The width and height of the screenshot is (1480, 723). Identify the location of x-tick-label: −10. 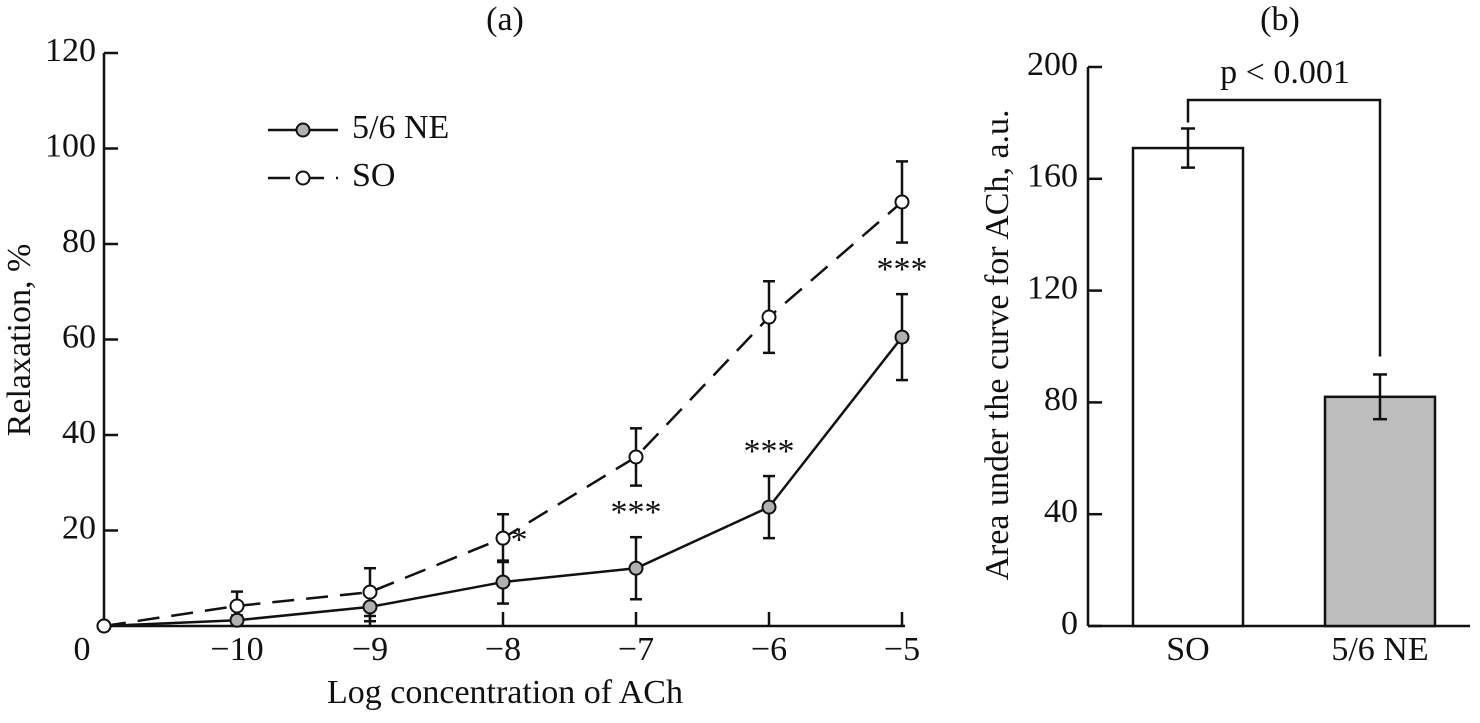
(236, 649).